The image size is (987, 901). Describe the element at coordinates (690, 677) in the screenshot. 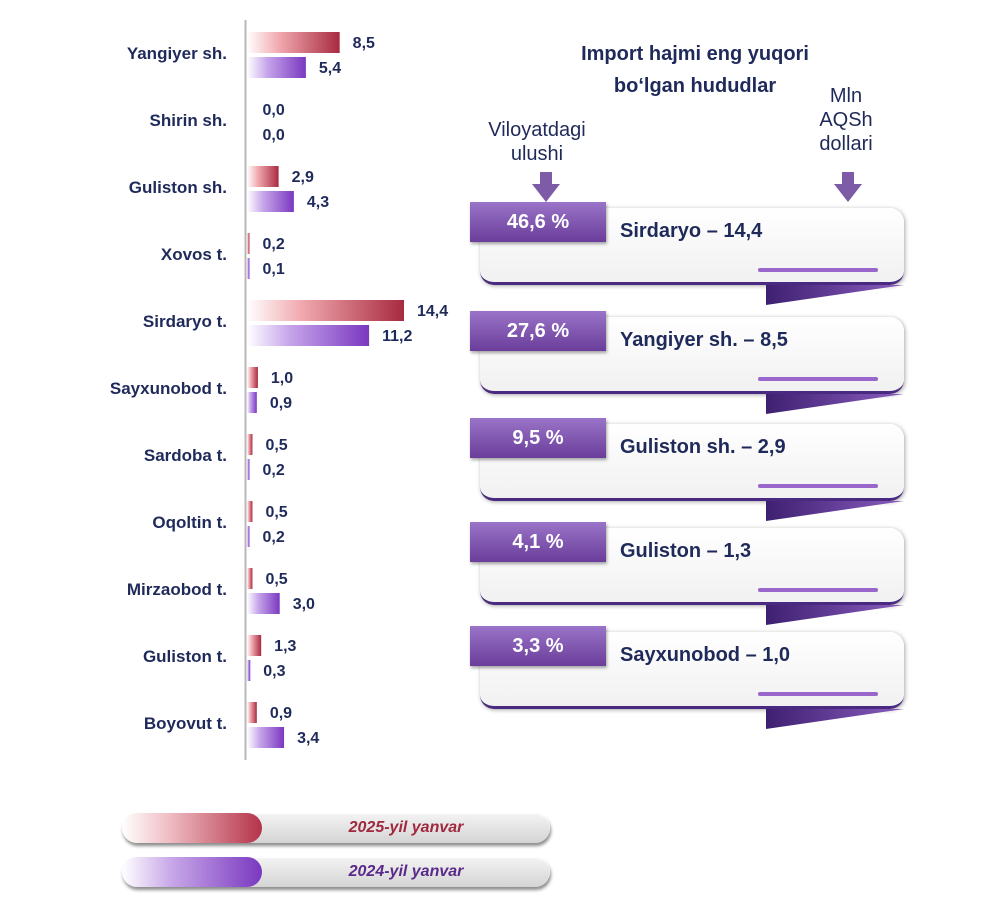

I see `ranking-card-5: 3,3 % Sayxunobod – 1,0` at that location.